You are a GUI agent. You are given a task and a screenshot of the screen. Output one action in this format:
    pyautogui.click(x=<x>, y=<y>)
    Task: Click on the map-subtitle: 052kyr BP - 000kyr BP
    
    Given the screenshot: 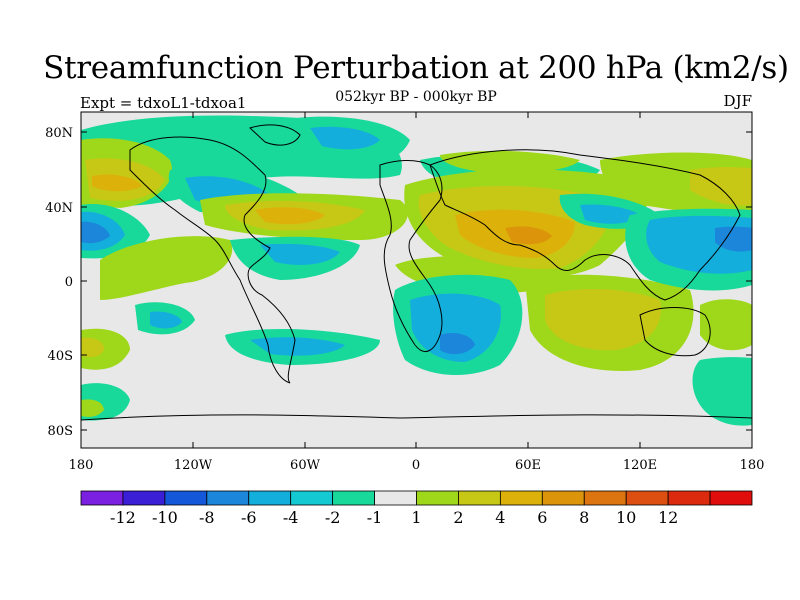 What is the action you would take?
    pyautogui.click(x=416, y=97)
    